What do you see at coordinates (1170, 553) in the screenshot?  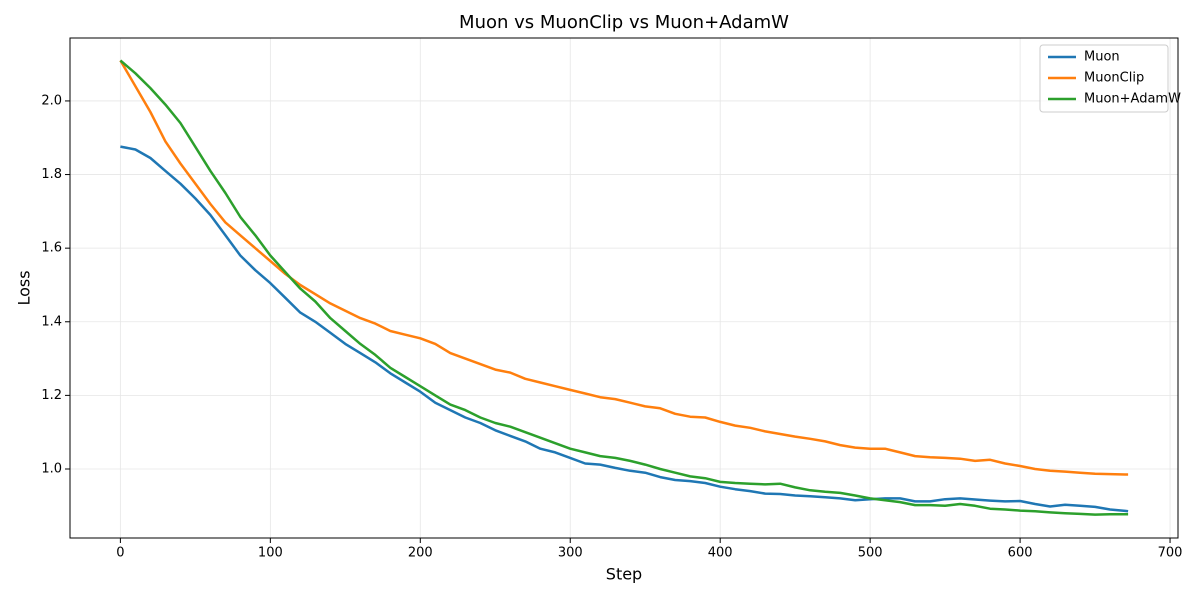 I see `x-tick-label: 700` at bounding box center [1170, 553].